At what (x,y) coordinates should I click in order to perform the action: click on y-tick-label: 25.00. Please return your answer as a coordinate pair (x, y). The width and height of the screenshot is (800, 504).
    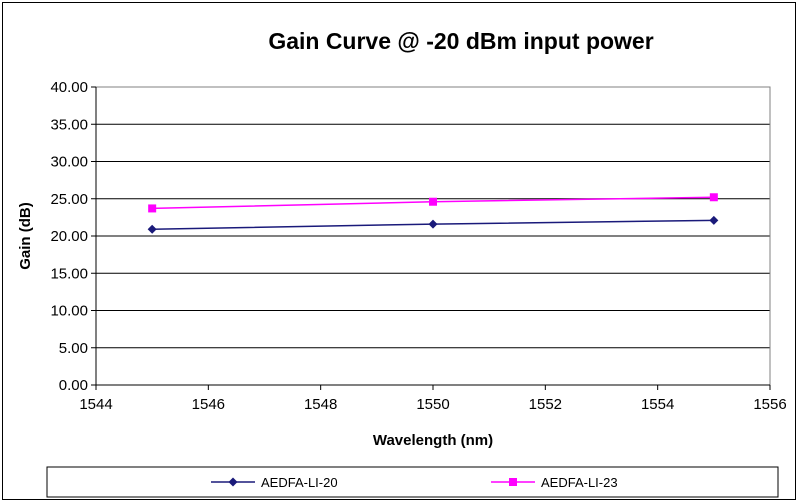
    Looking at the image, I should click on (69, 199).